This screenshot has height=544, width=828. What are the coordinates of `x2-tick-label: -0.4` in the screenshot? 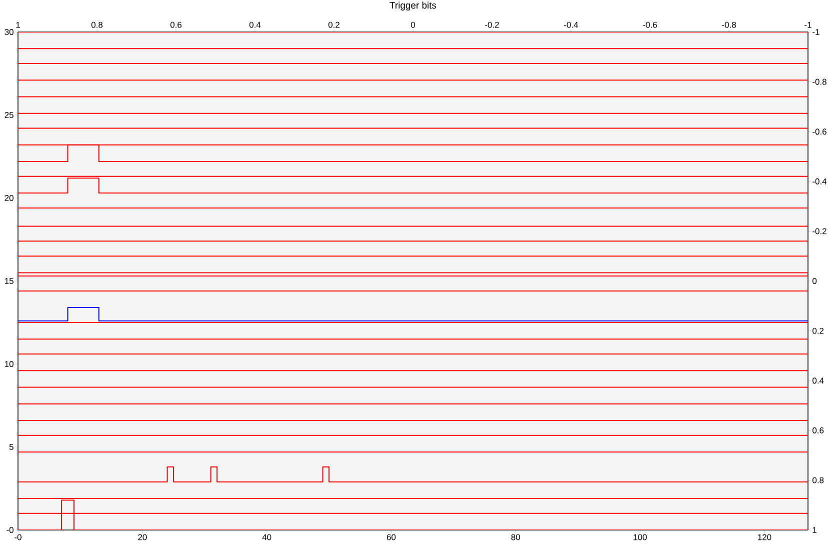 It's located at (571, 25).